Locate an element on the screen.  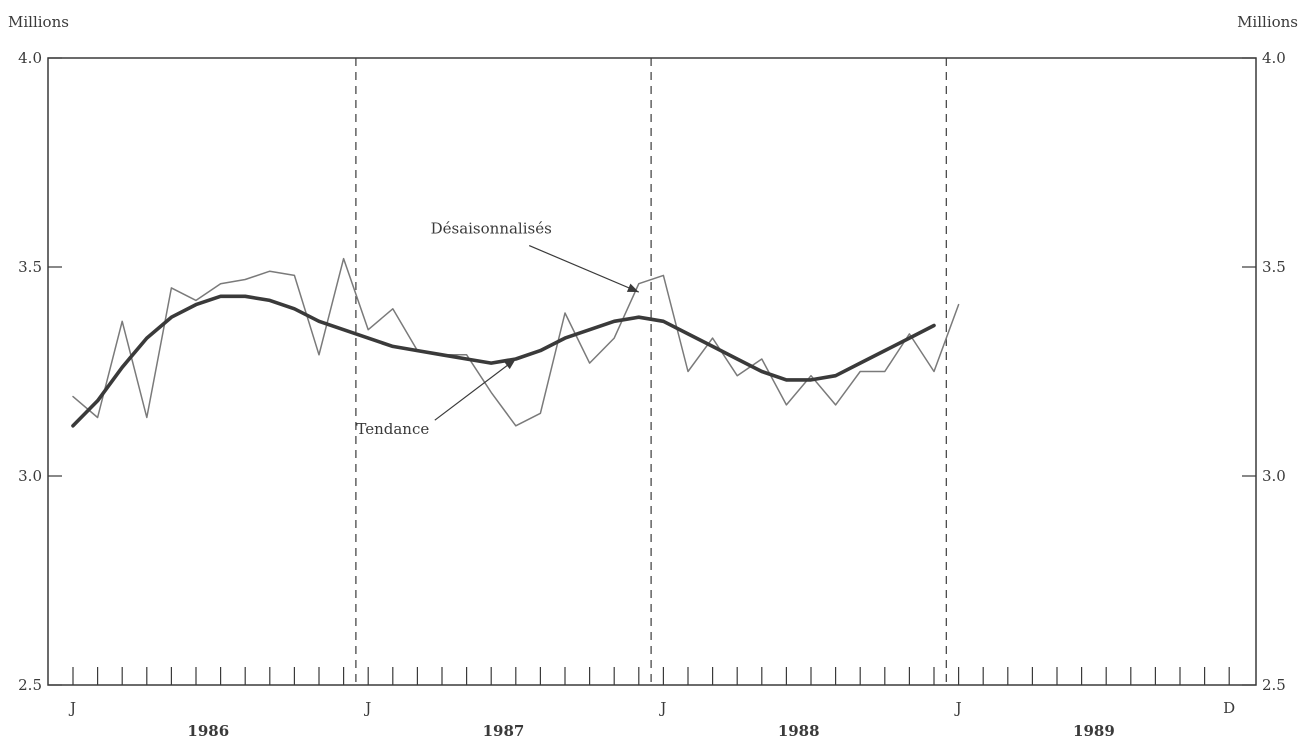
y-tick-label-left: 3.5 is located at coordinates (30, 267).